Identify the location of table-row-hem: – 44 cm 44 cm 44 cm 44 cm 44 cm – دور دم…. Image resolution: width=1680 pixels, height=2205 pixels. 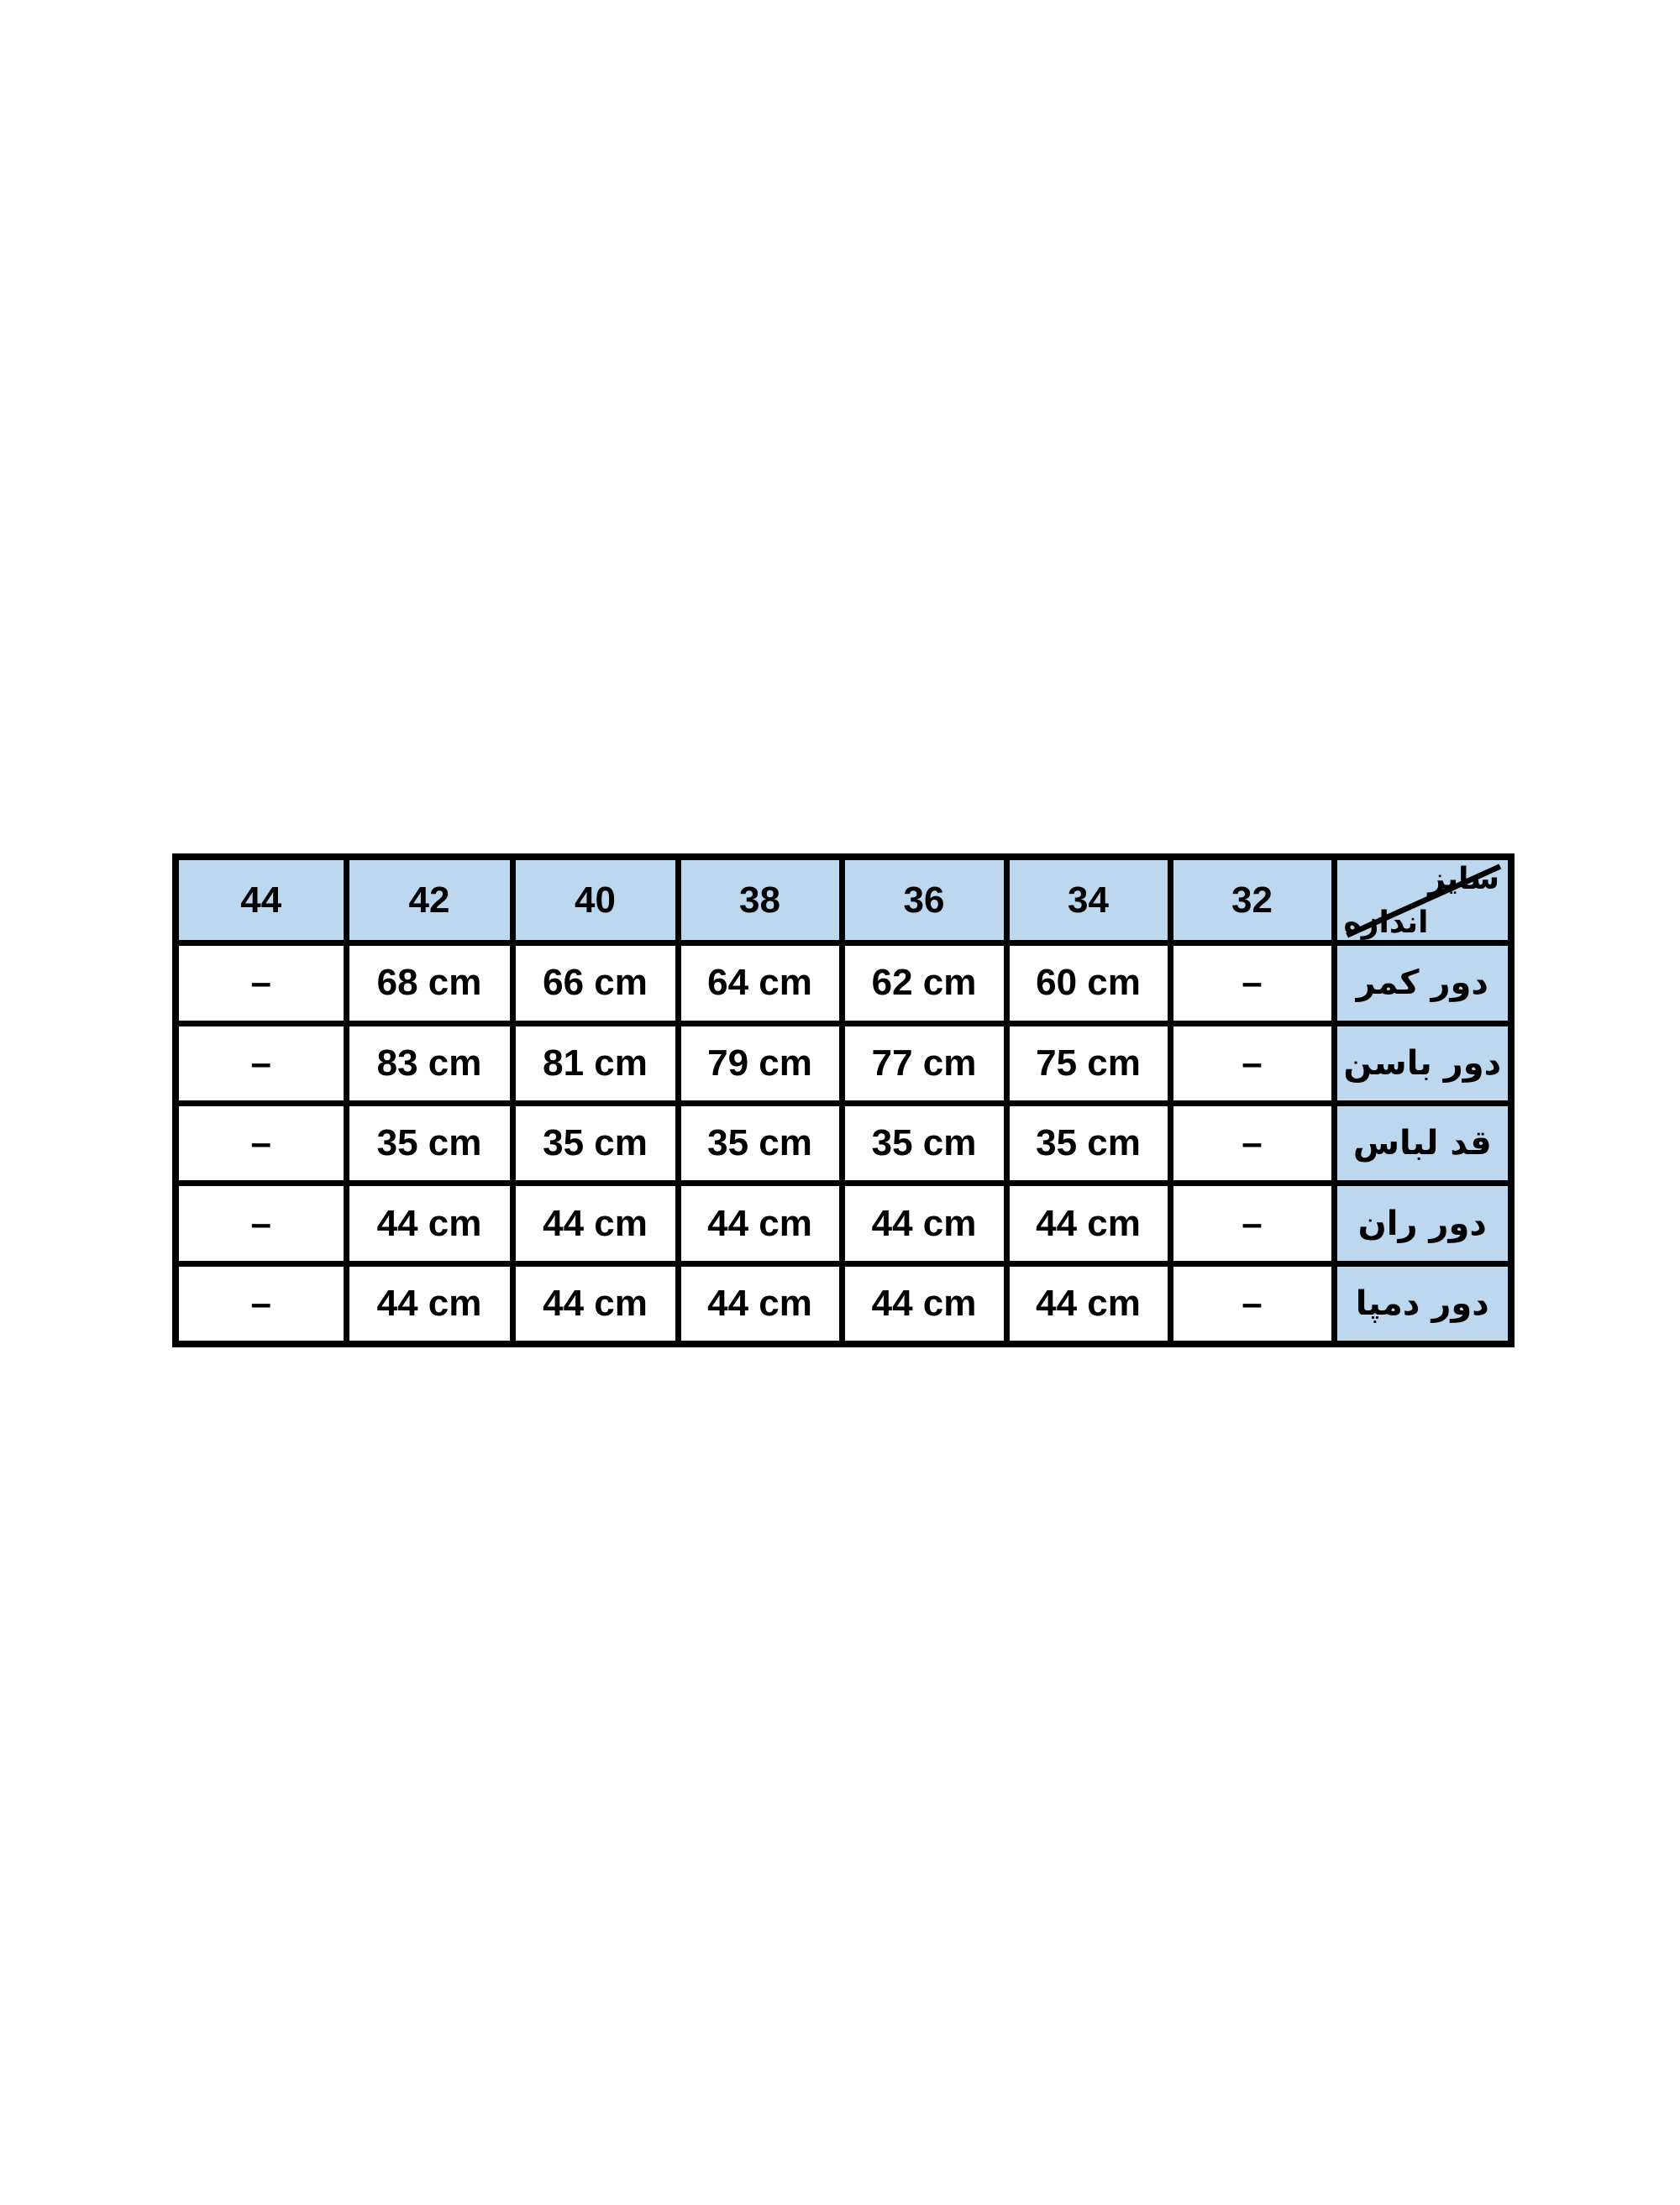
(843, 1303).